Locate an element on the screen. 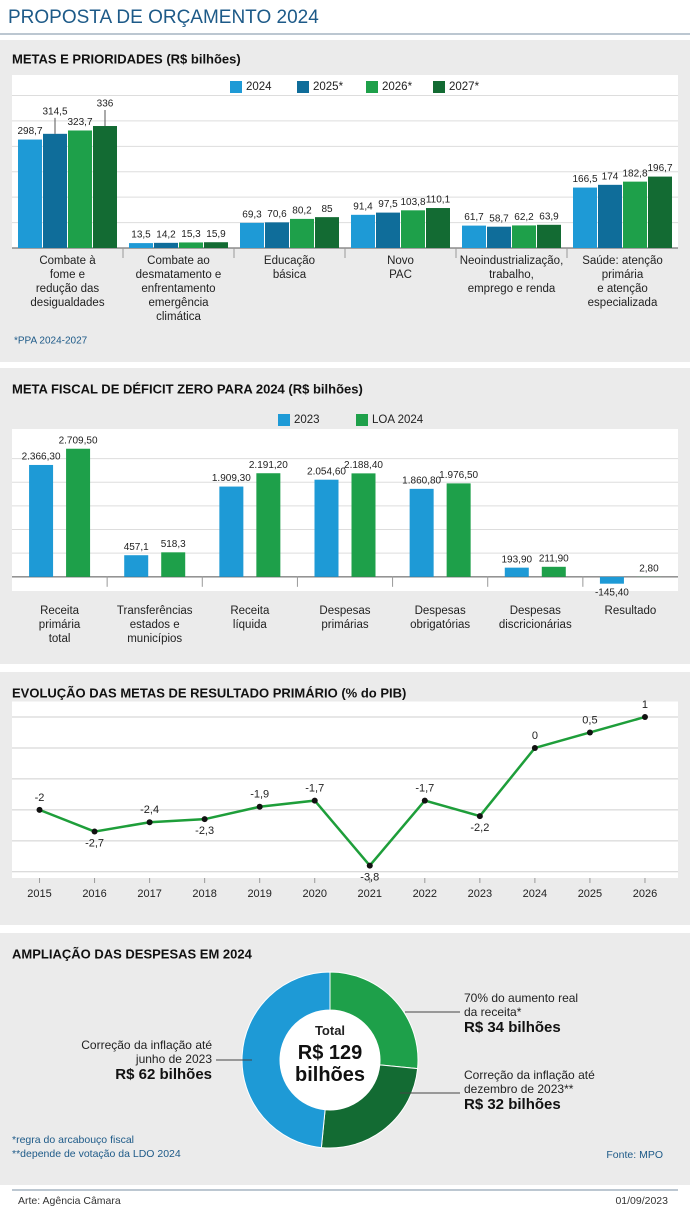 The image size is (690, 1211). slice-value: R$ 32 bilhões is located at coordinates (512, 1104).